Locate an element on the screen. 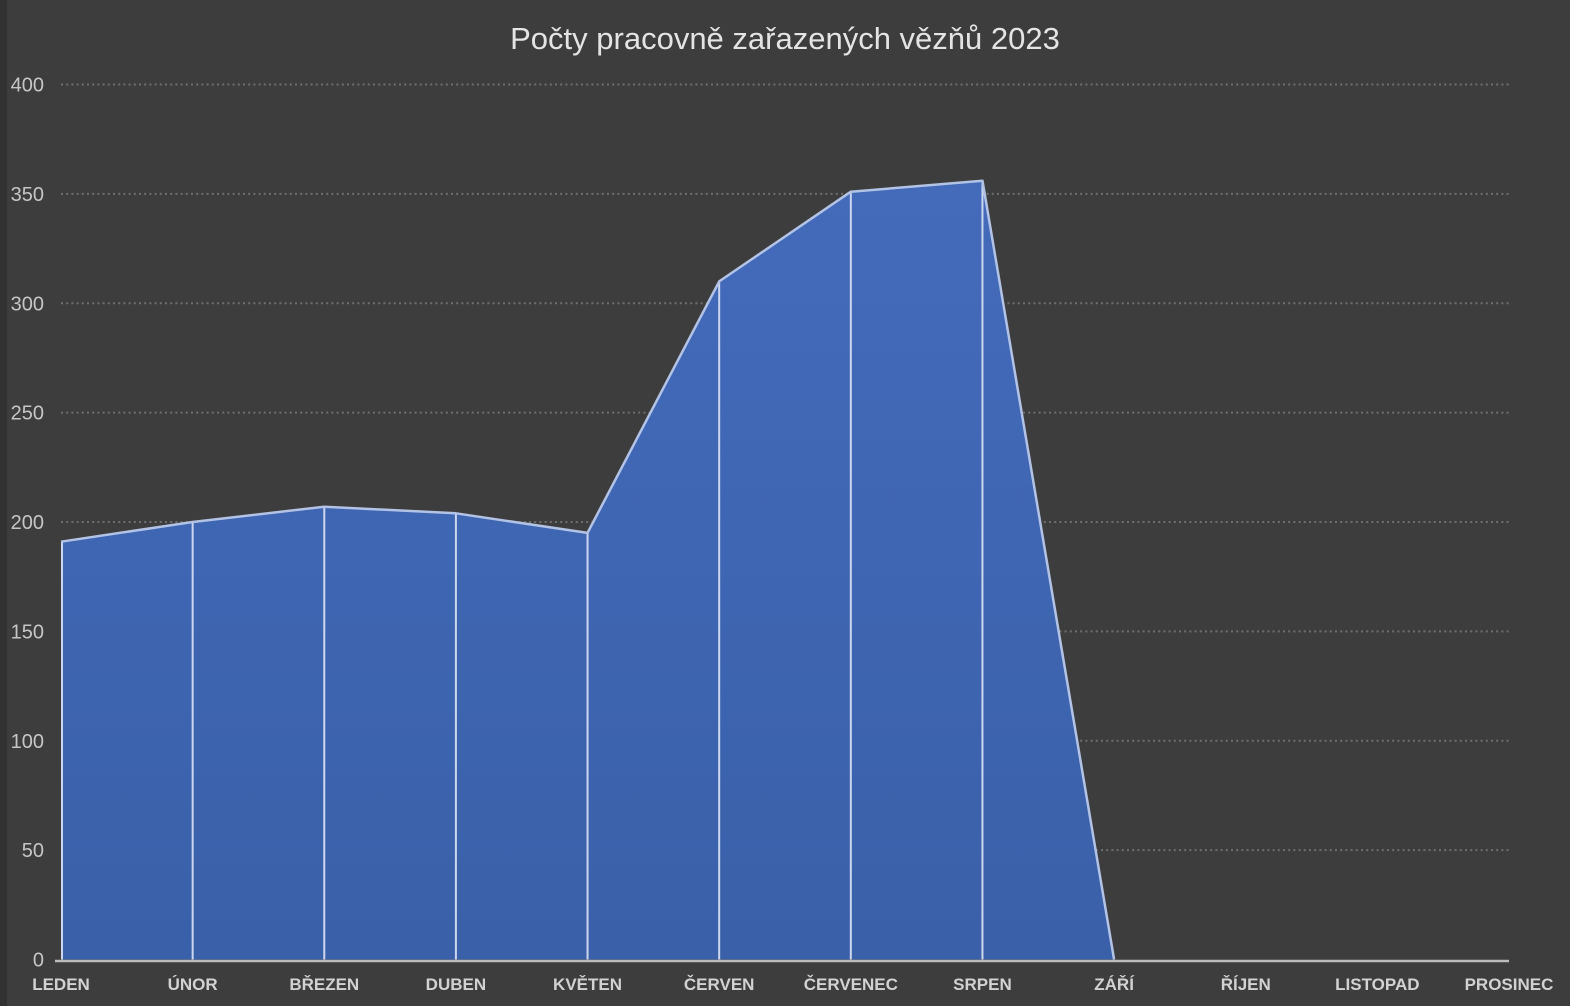 Image resolution: width=1570 pixels, height=1006 pixels. x-tick-label: LEDEN is located at coordinates (61, 984).